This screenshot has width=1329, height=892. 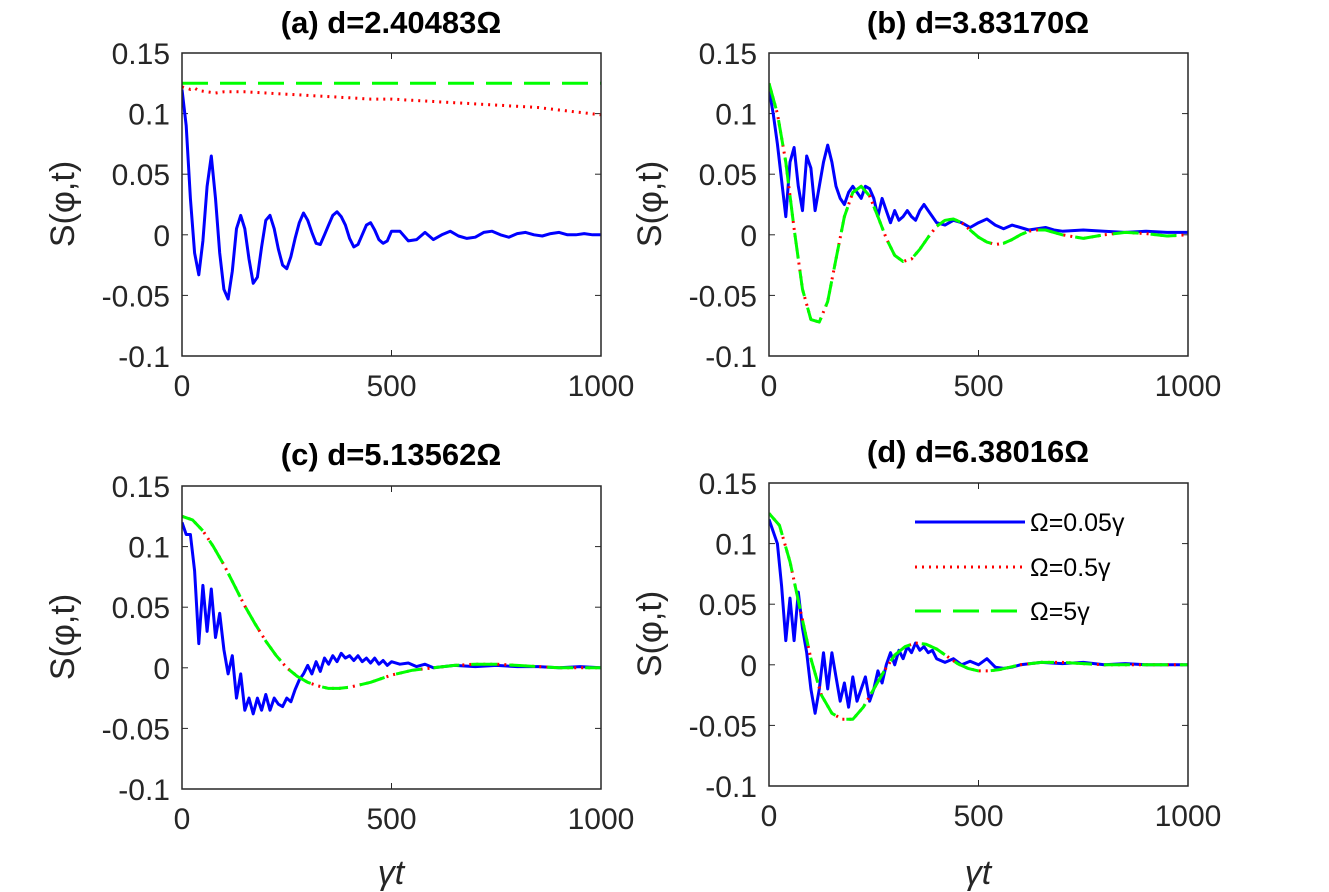 I want to click on panel-a-axes-frame, so click(x=391, y=204).